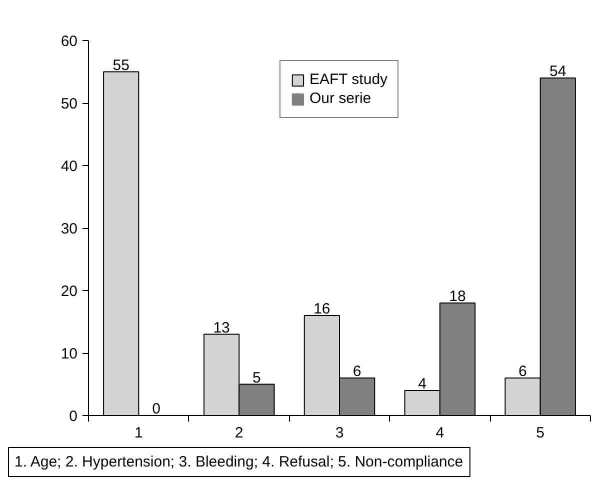 Image resolution: width=612 pixels, height=481 pixels. I want to click on x-tick-label: 2, so click(239, 433).